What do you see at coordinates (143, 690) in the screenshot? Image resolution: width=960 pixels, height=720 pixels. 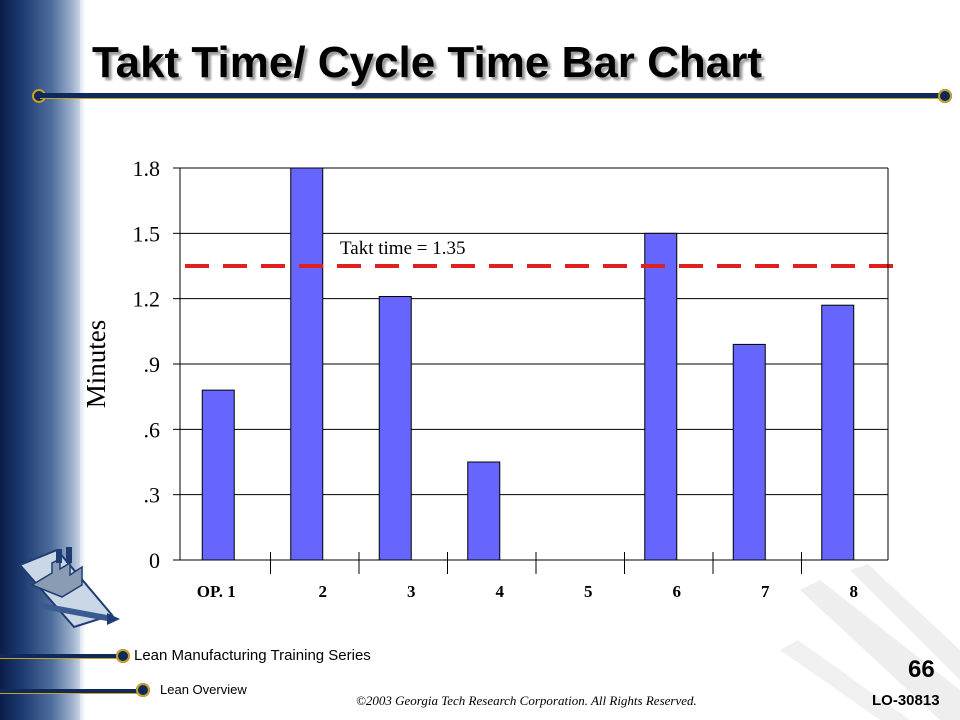 I see `footer-dot-module` at bounding box center [143, 690].